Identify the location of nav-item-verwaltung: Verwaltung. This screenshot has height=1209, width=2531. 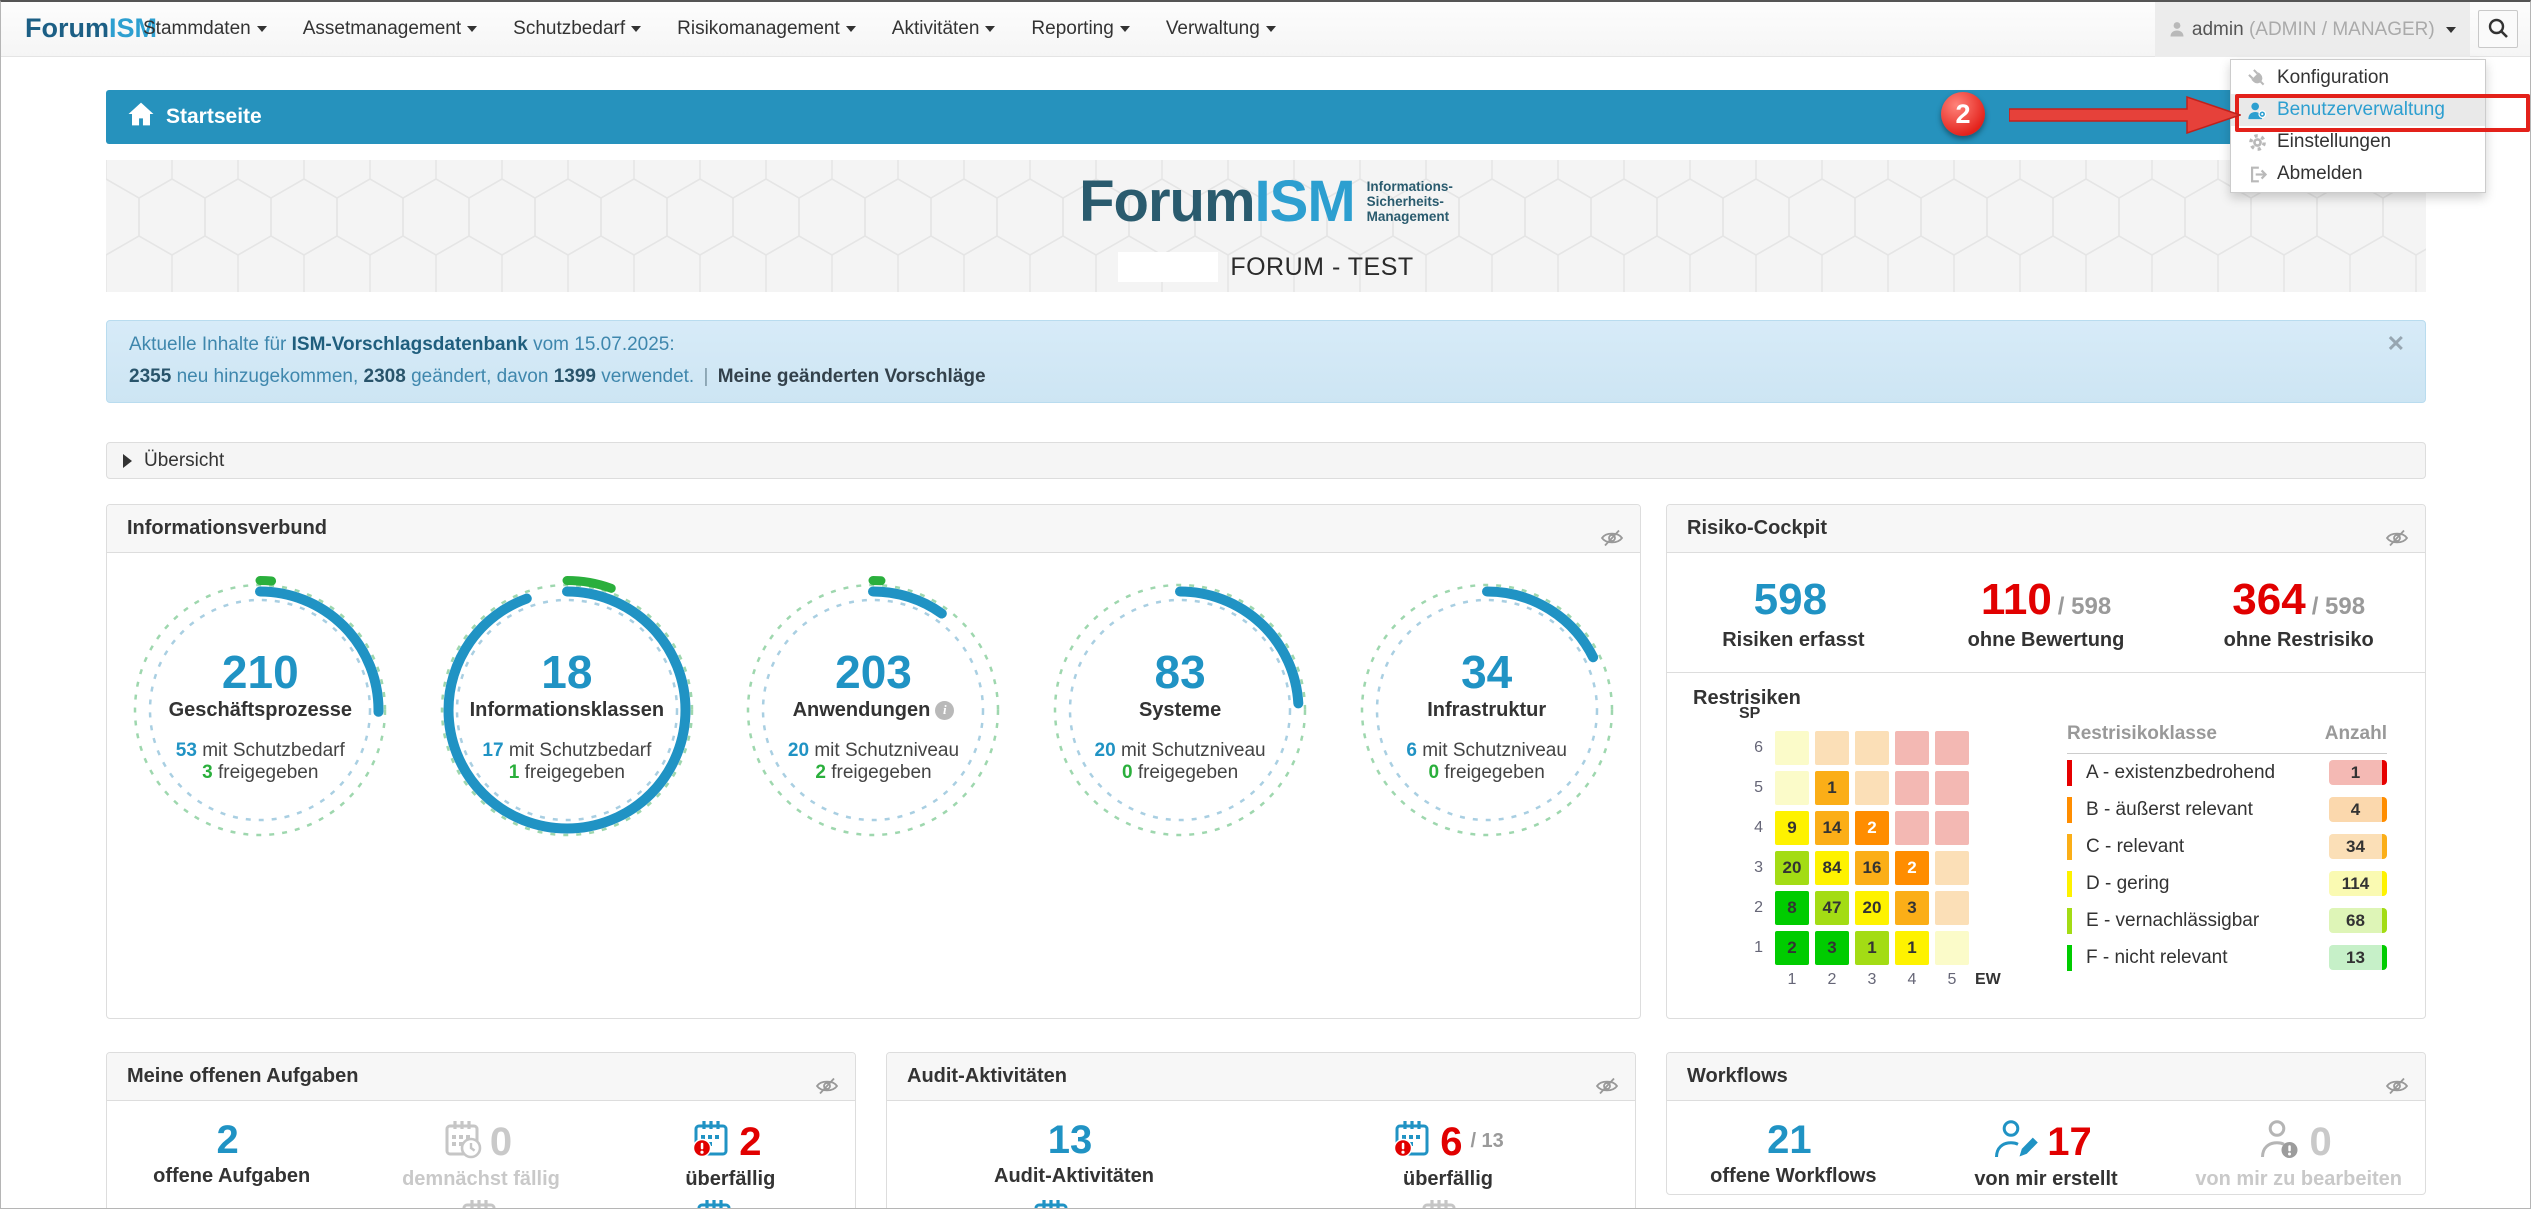
(1221, 29).